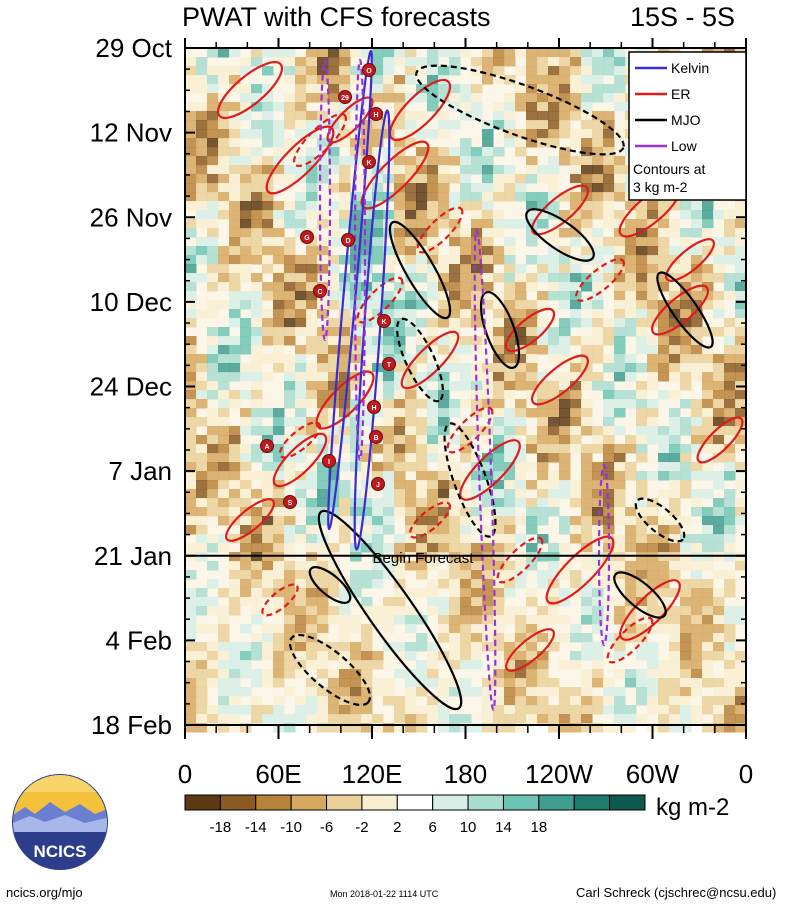  I want to click on y-tick-label: 7 Jan, so click(140, 471).